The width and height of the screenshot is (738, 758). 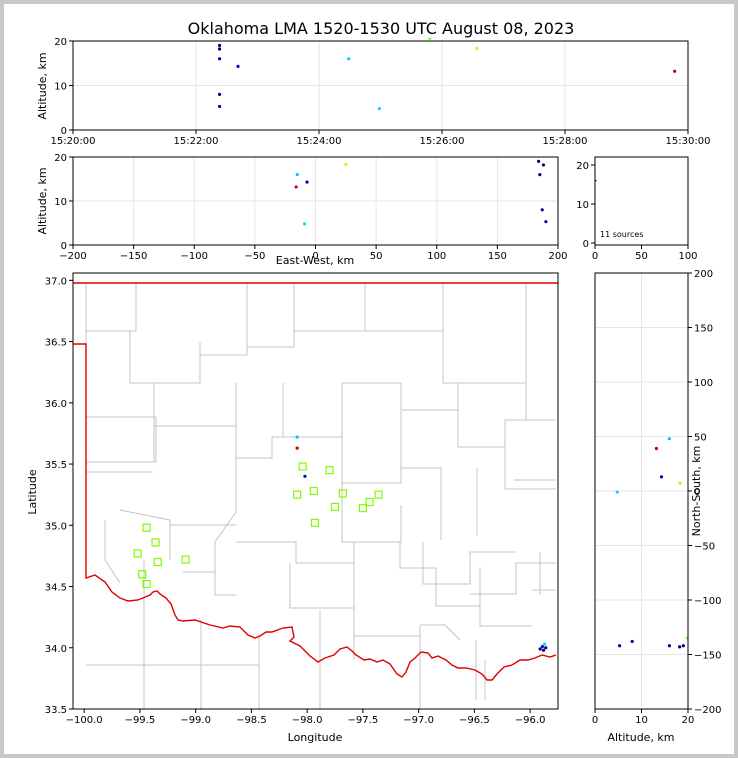 What do you see at coordinates (56, 465) in the screenshot?
I see `latitude-tick-label: 35.5` at bounding box center [56, 465].